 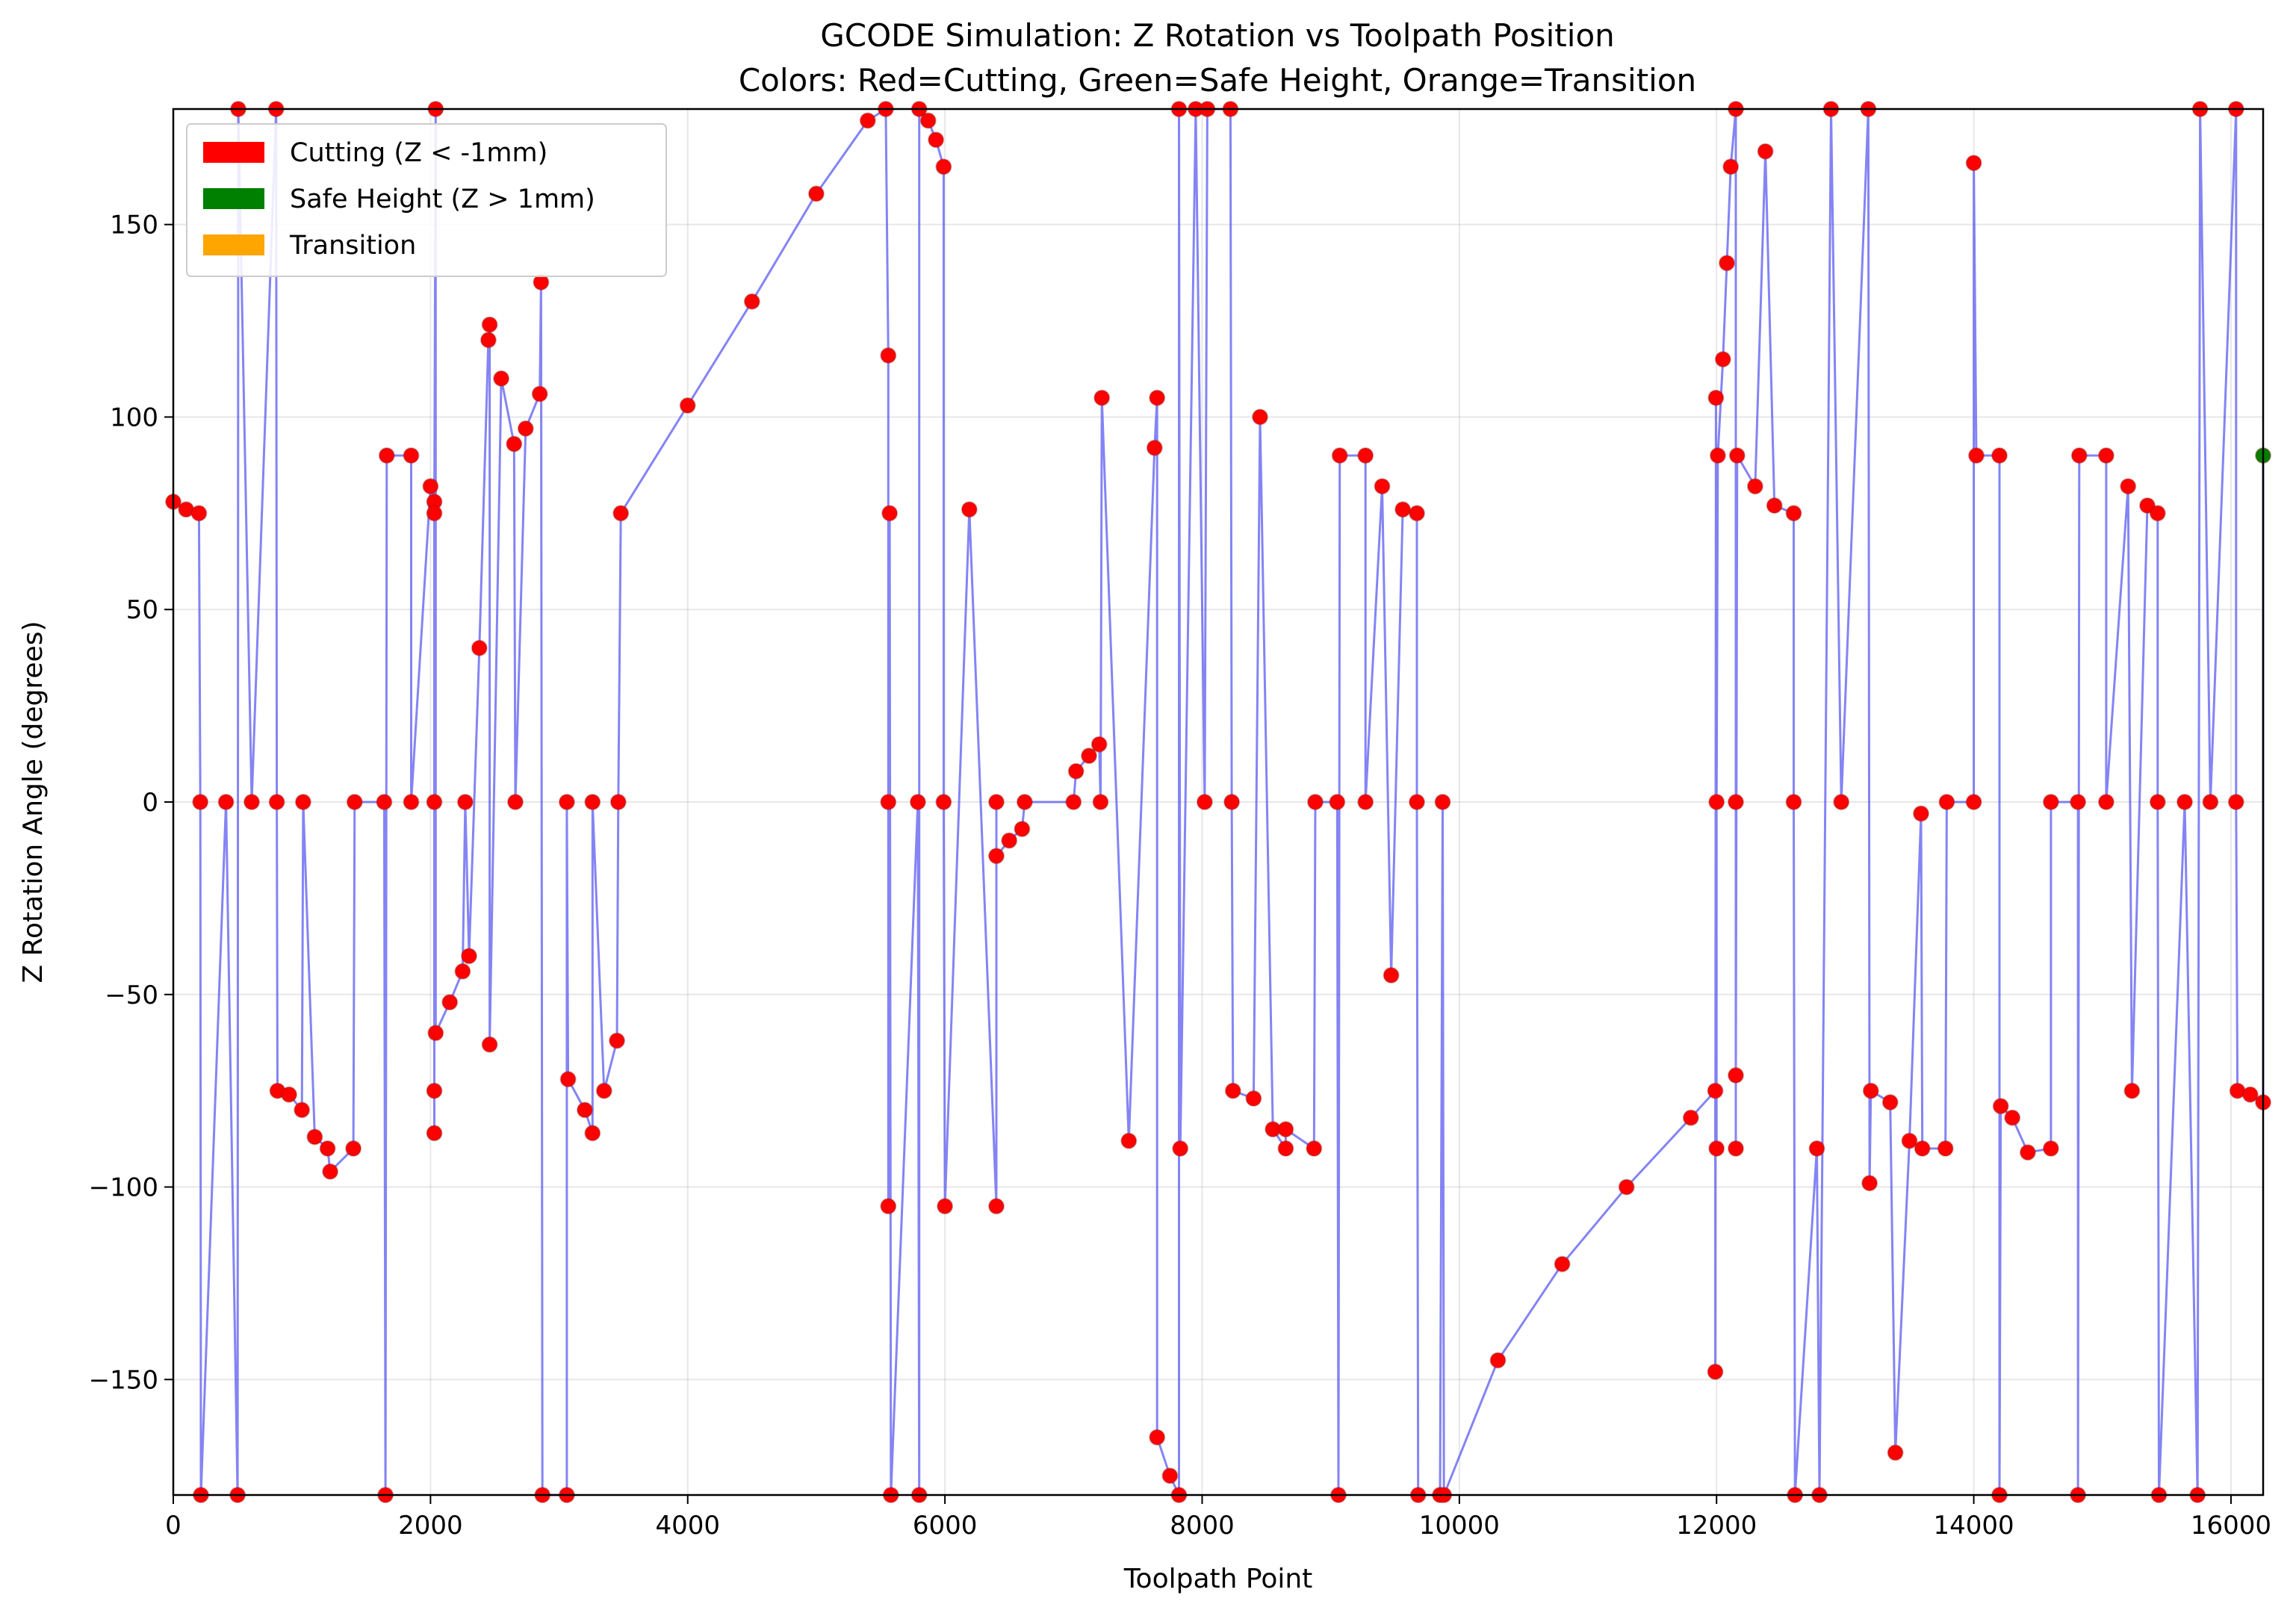 What do you see at coordinates (418, 153) in the screenshot?
I see `legend-label-cutting: Cutting (Z < -1mm)` at bounding box center [418, 153].